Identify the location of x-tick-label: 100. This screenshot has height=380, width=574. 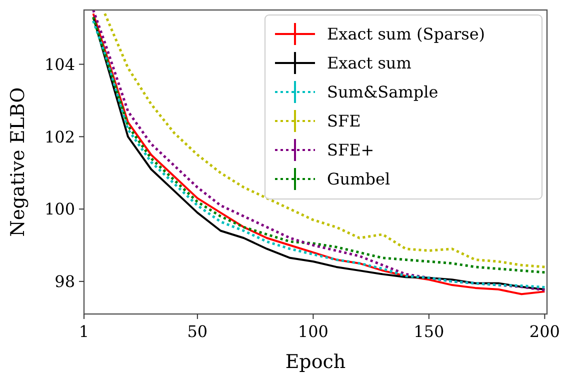
(313, 331).